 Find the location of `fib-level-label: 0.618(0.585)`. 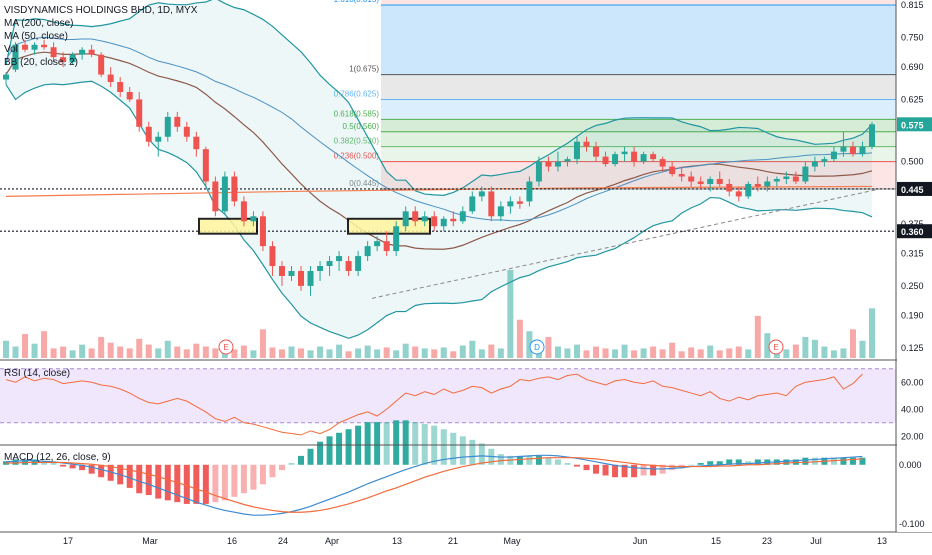

fib-level-label: 0.618(0.585) is located at coordinates (357, 113).